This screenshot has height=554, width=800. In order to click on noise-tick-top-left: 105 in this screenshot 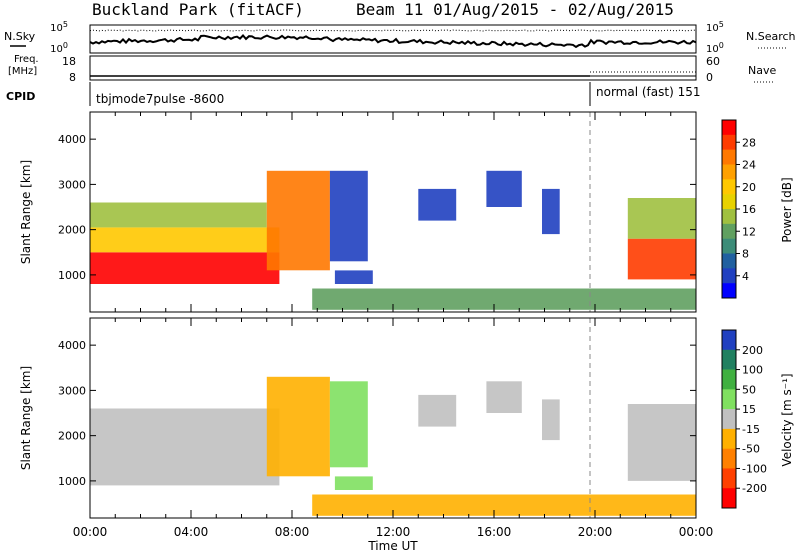, I will do `click(59, 27)`.